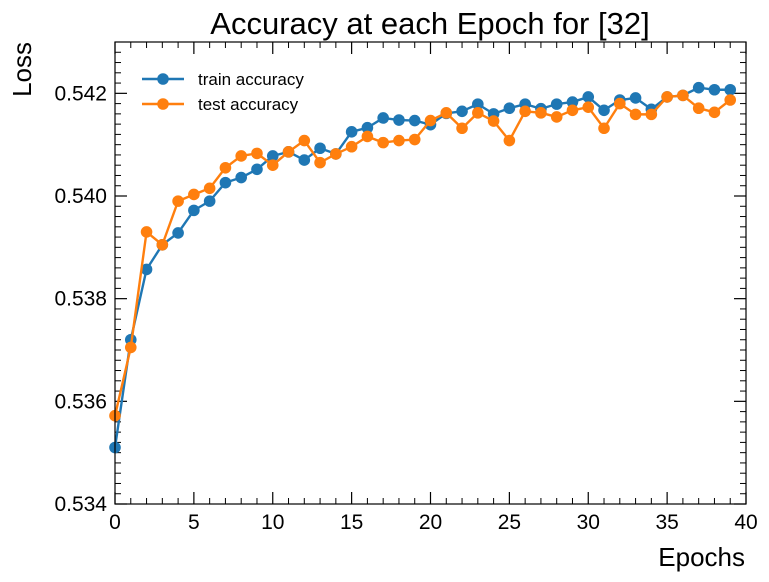 The width and height of the screenshot is (769, 582). What do you see at coordinates (115, 522) in the screenshot?
I see `x-tick-label: 0` at bounding box center [115, 522].